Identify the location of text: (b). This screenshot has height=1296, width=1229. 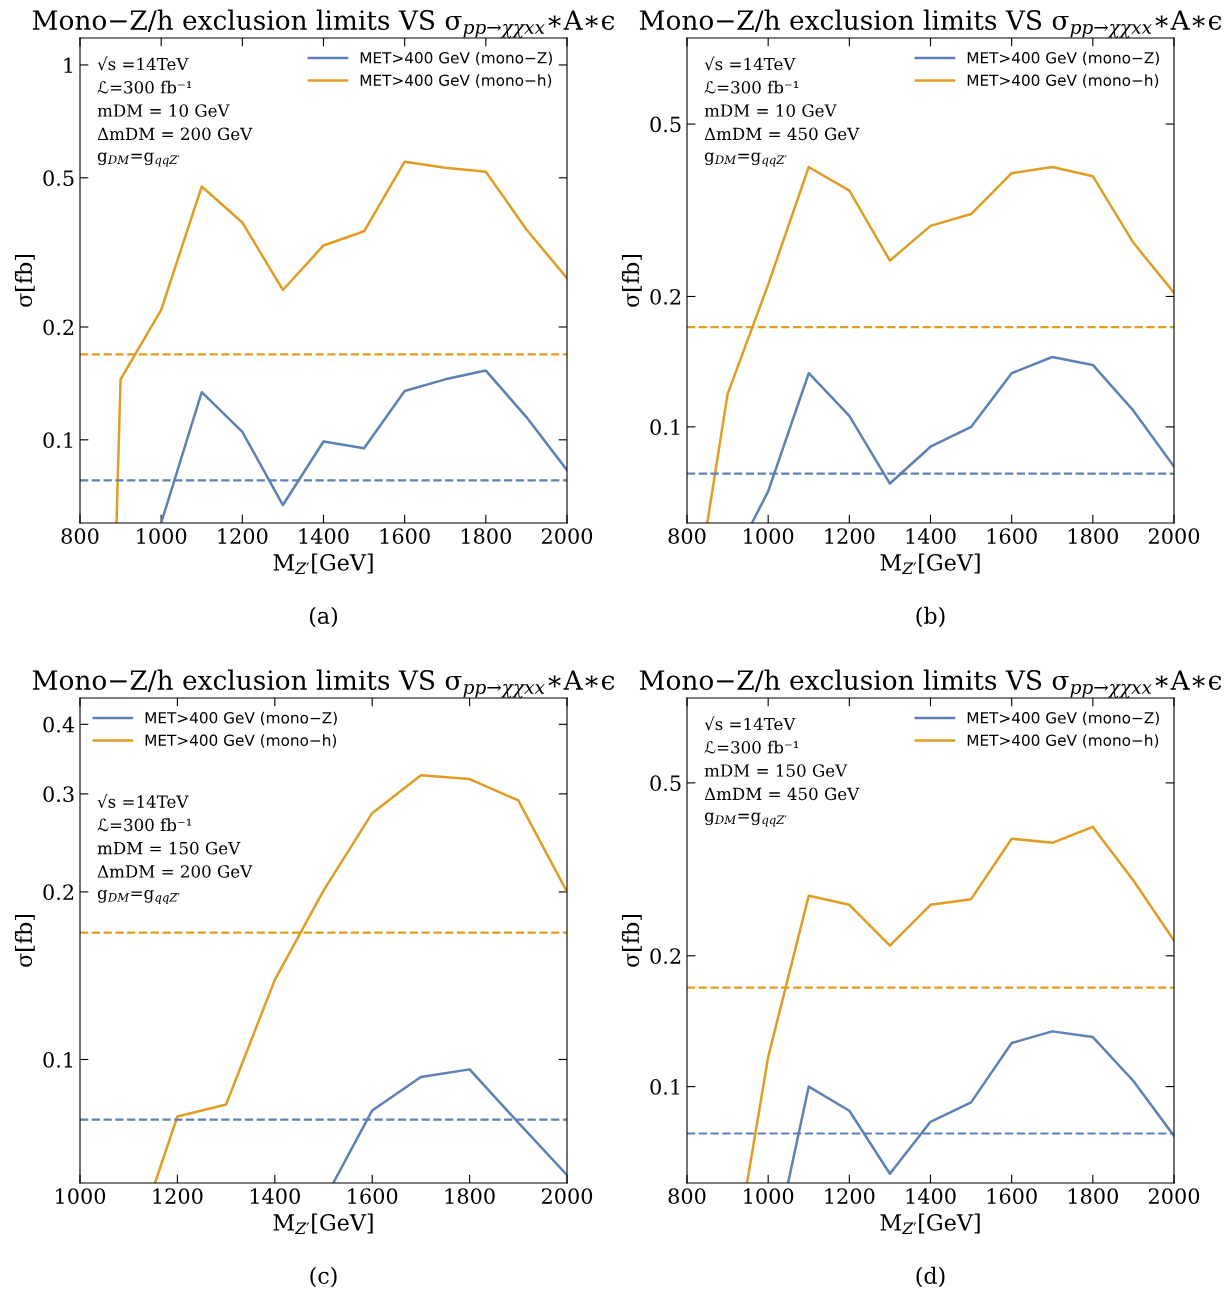
(930, 617).